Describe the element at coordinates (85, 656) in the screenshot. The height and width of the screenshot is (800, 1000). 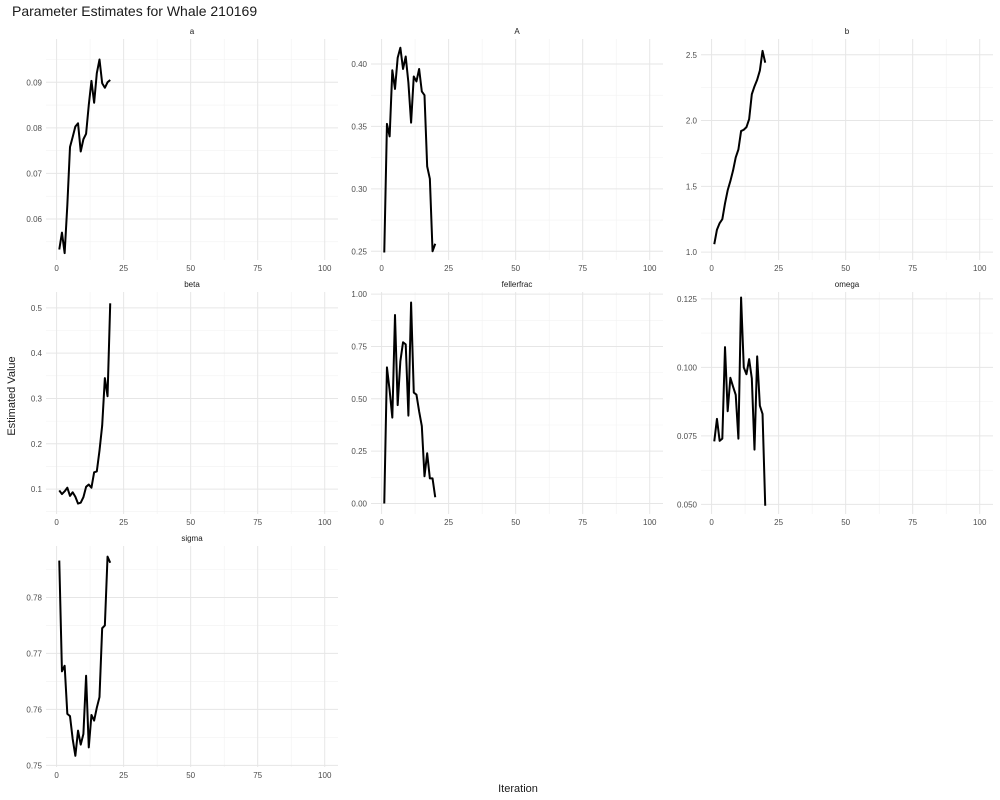
I see `series-line-sigma` at that location.